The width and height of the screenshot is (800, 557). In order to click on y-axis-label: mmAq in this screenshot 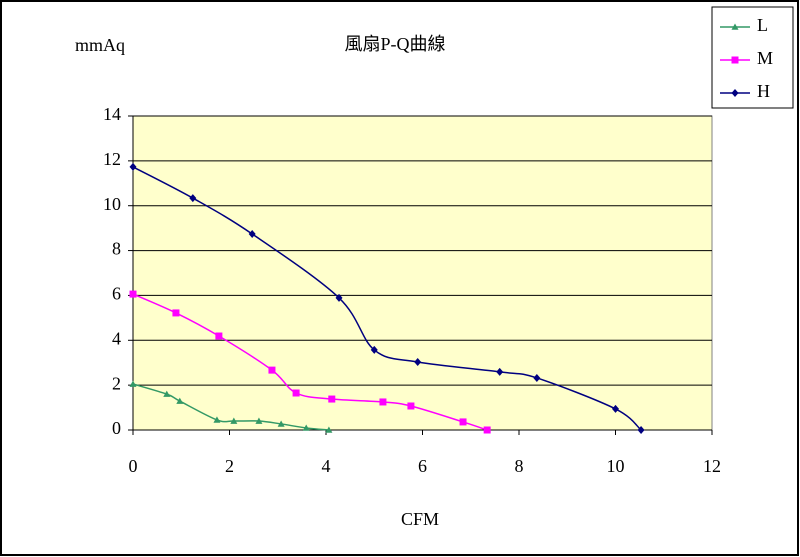, I will do `click(100, 45)`.